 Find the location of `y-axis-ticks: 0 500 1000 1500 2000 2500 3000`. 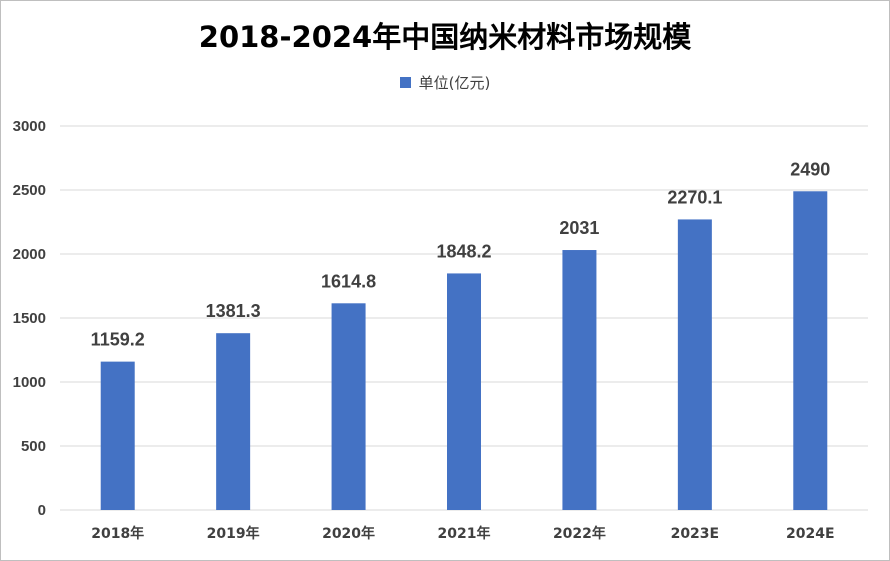

y-axis-ticks: 0 500 1000 1500 2000 2500 3000 is located at coordinates (29, 318).